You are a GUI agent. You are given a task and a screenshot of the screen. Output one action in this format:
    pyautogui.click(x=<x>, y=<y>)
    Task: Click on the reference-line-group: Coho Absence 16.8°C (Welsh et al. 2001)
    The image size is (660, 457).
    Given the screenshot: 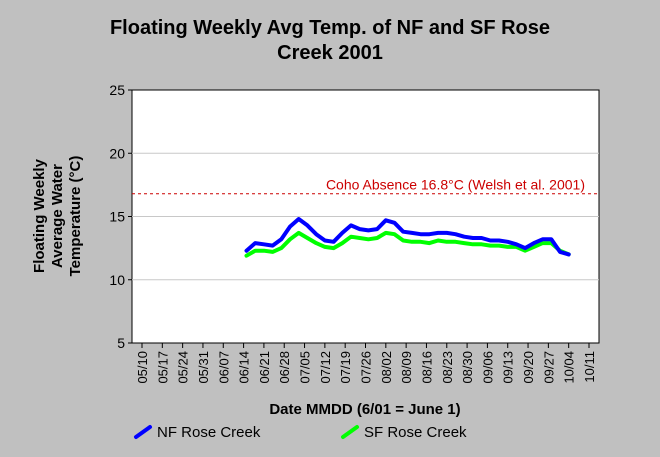 What is the action you would take?
    pyautogui.click(x=365, y=186)
    